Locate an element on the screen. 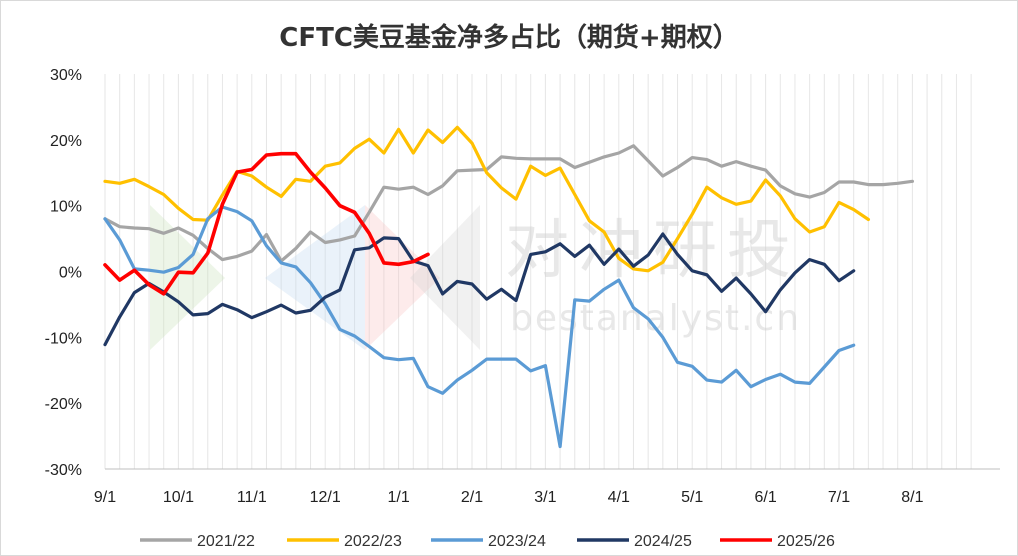  y-tick-label: 10% is located at coordinates (66, 207).